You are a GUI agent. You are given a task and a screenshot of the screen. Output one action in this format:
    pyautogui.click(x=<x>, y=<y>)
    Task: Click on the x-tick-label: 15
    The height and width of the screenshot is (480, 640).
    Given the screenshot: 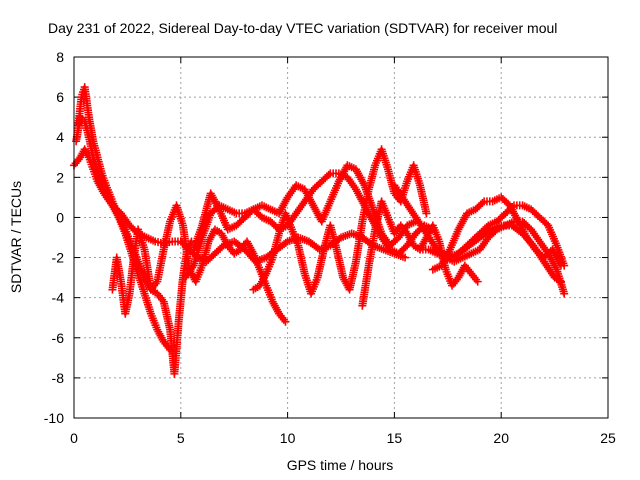 What is the action you would take?
    pyautogui.click(x=395, y=438)
    